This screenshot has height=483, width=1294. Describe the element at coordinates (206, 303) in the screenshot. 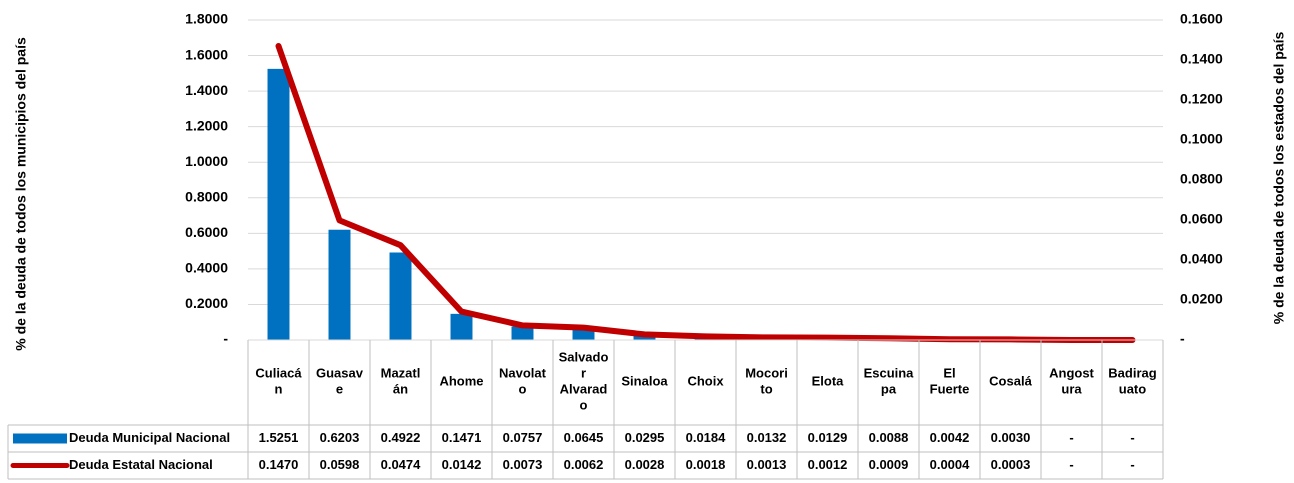

I see `y-tick-label-left: 0.2000` at that location.